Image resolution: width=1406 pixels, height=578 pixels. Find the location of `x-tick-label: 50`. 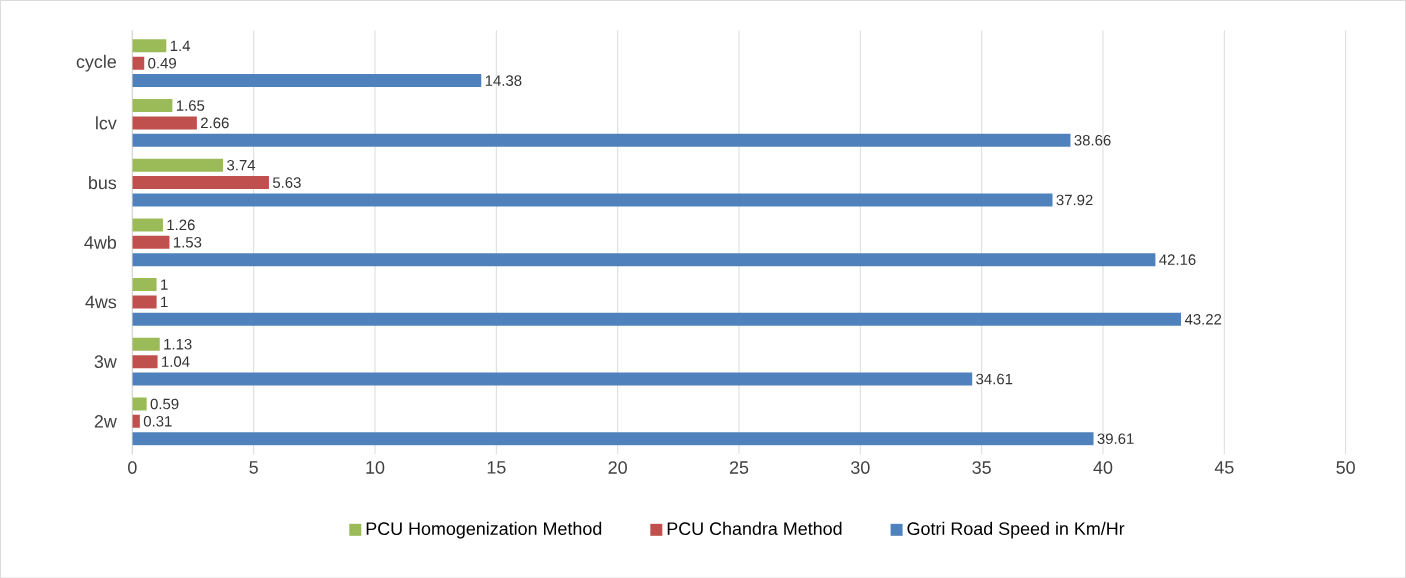

x-tick-label: 50 is located at coordinates (1345, 467).